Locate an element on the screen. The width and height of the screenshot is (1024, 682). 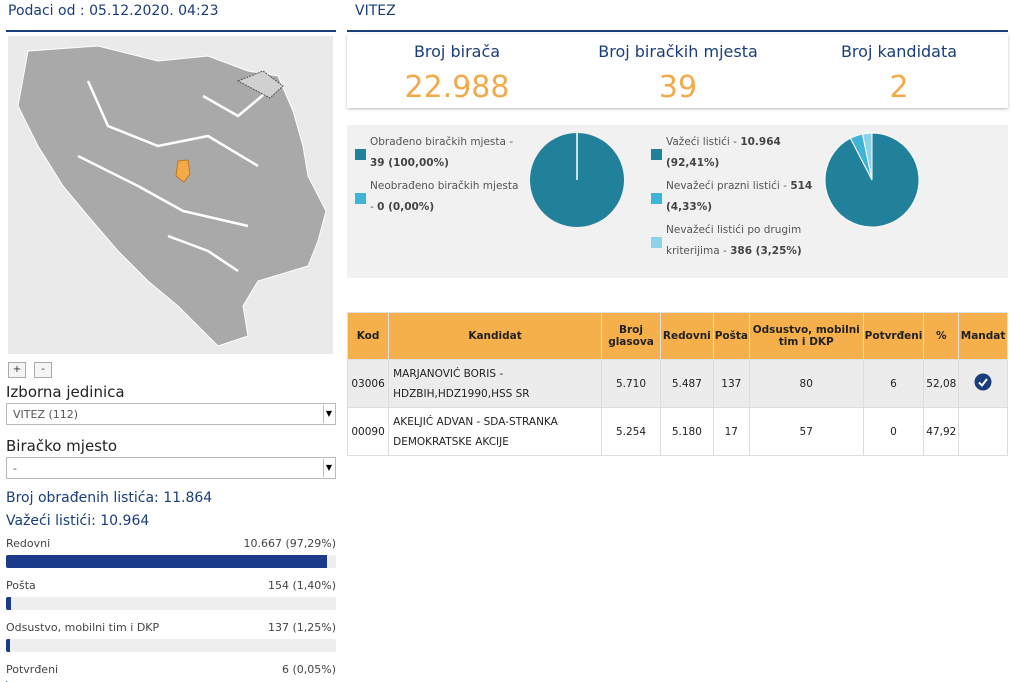
breakdown-name: Potvrđeni is located at coordinates (32, 669).